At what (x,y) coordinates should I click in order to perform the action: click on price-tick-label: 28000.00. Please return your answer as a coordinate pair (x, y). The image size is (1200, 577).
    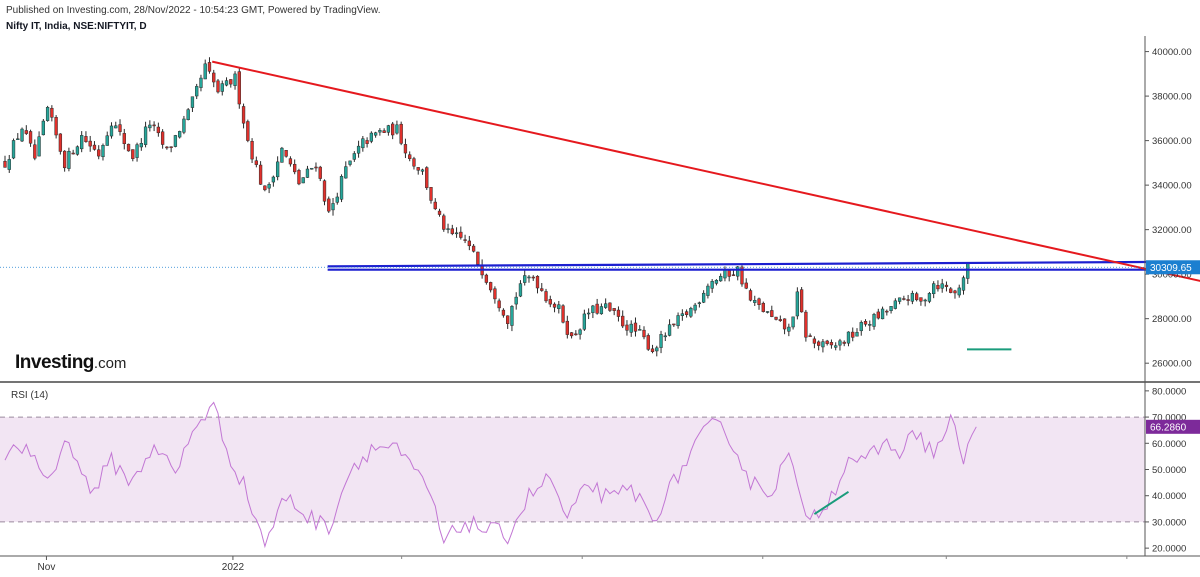
    Looking at the image, I should click on (1172, 319).